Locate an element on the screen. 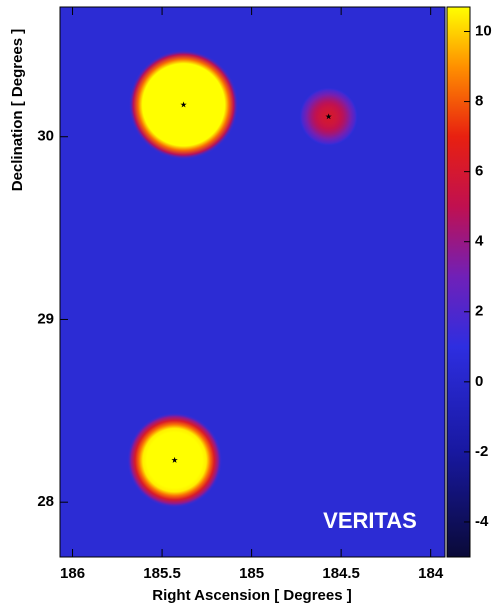 This screenshot has width=496, height=610. y-tick-label: 29 is located at coordinates (45, 318).